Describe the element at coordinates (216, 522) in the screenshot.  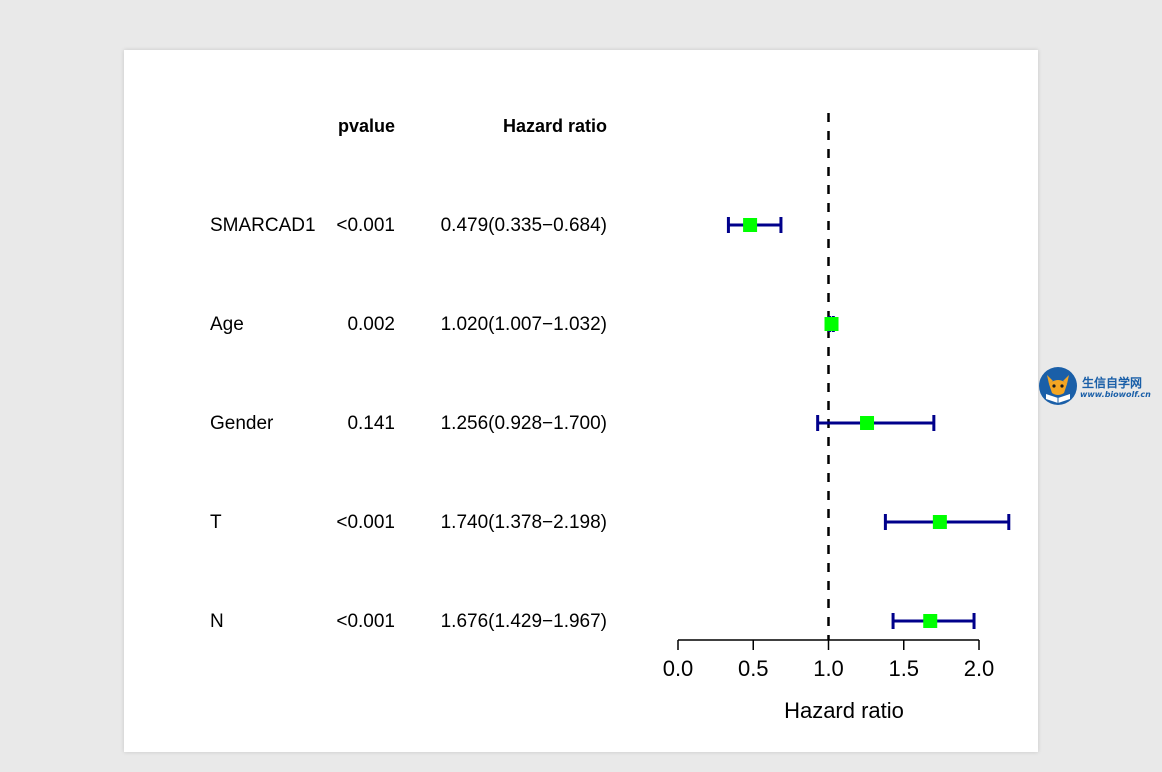
I see `row-label: T` at that location.